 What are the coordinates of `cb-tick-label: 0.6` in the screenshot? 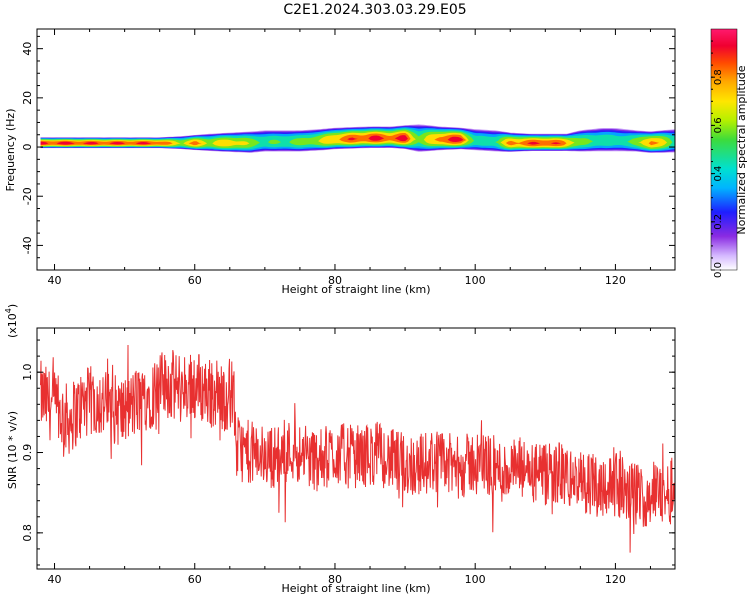 It's located at (718, 125).